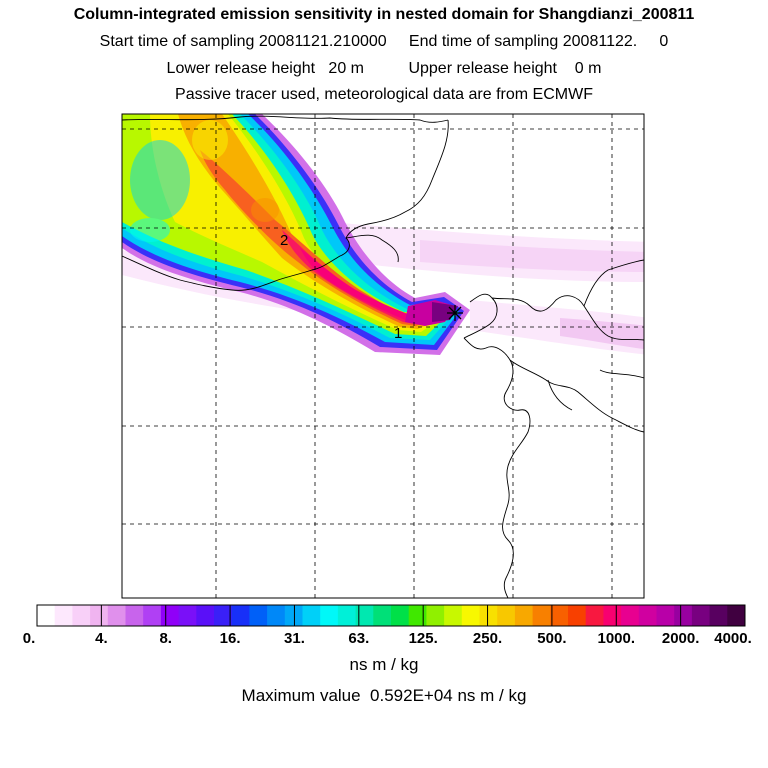  Describe the element at coordinates (423, 638) in the screenshot. I see `colorbar-tick-label: 125.` at that location.